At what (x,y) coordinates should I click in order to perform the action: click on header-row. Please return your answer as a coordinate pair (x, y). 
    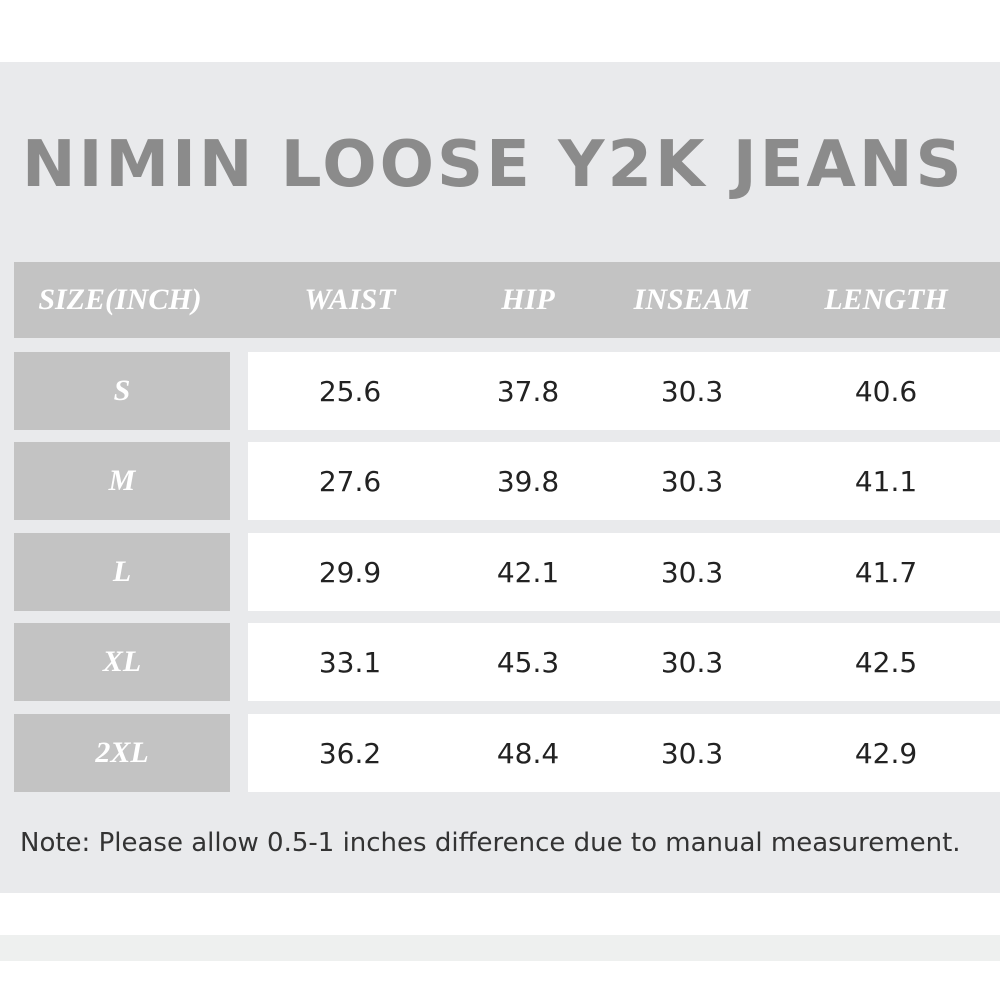
    Looking at the image, I should click on (507, 300).